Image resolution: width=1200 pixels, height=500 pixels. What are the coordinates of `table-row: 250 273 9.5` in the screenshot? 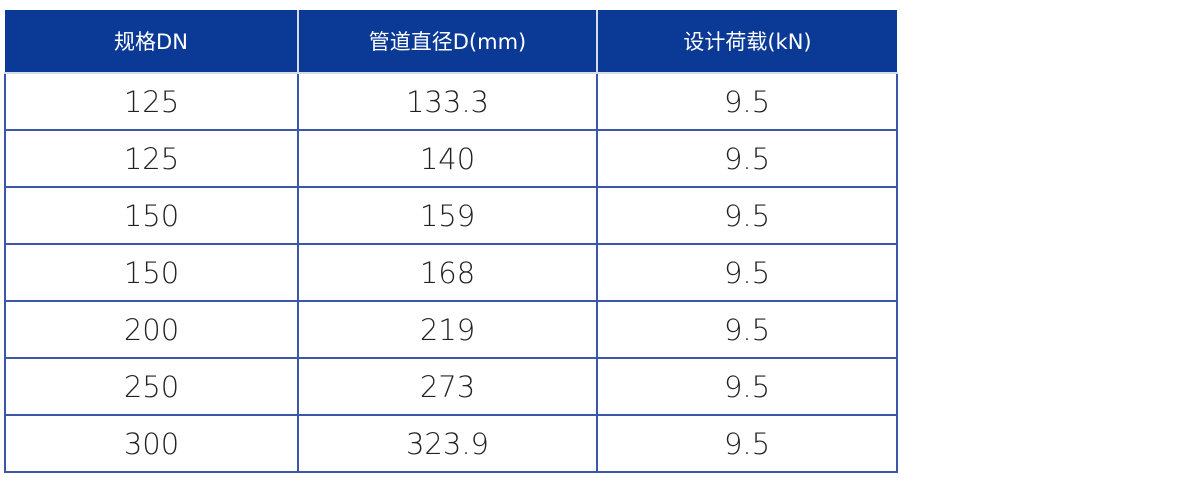 It's located at (451, 386).